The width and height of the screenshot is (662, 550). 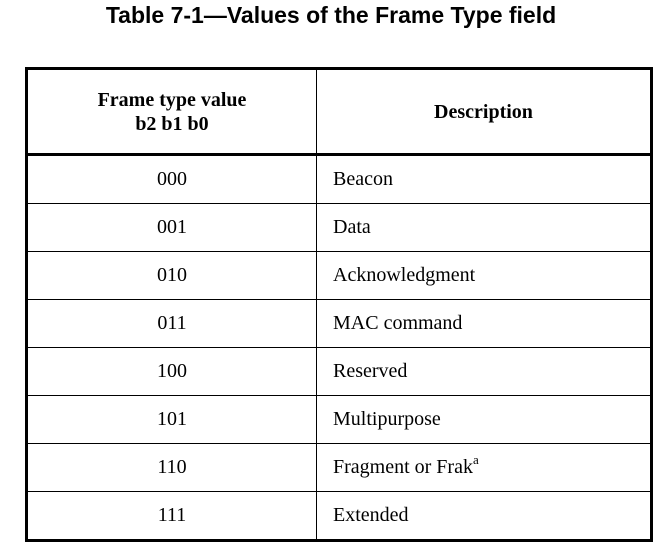 What do you see at coordinates (398, 323) in the screenshot?
I see `description-text: MAC command` at bounding box center [398, 323].